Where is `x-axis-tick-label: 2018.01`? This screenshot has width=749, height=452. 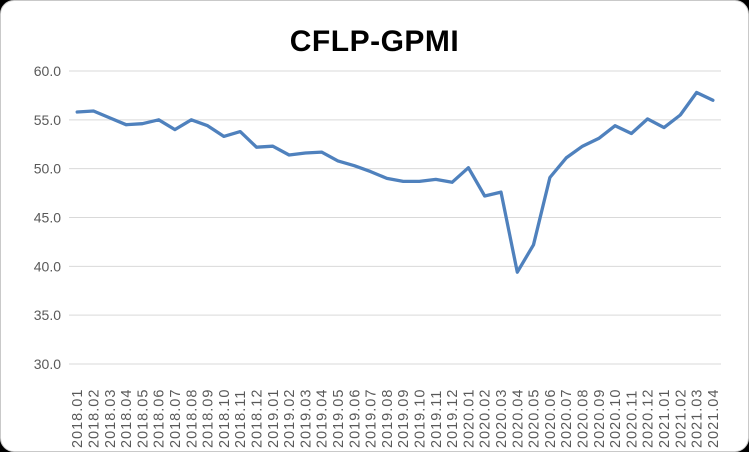 x-axis-tick-label: 2018.01 is located at coordinates (78, 418).